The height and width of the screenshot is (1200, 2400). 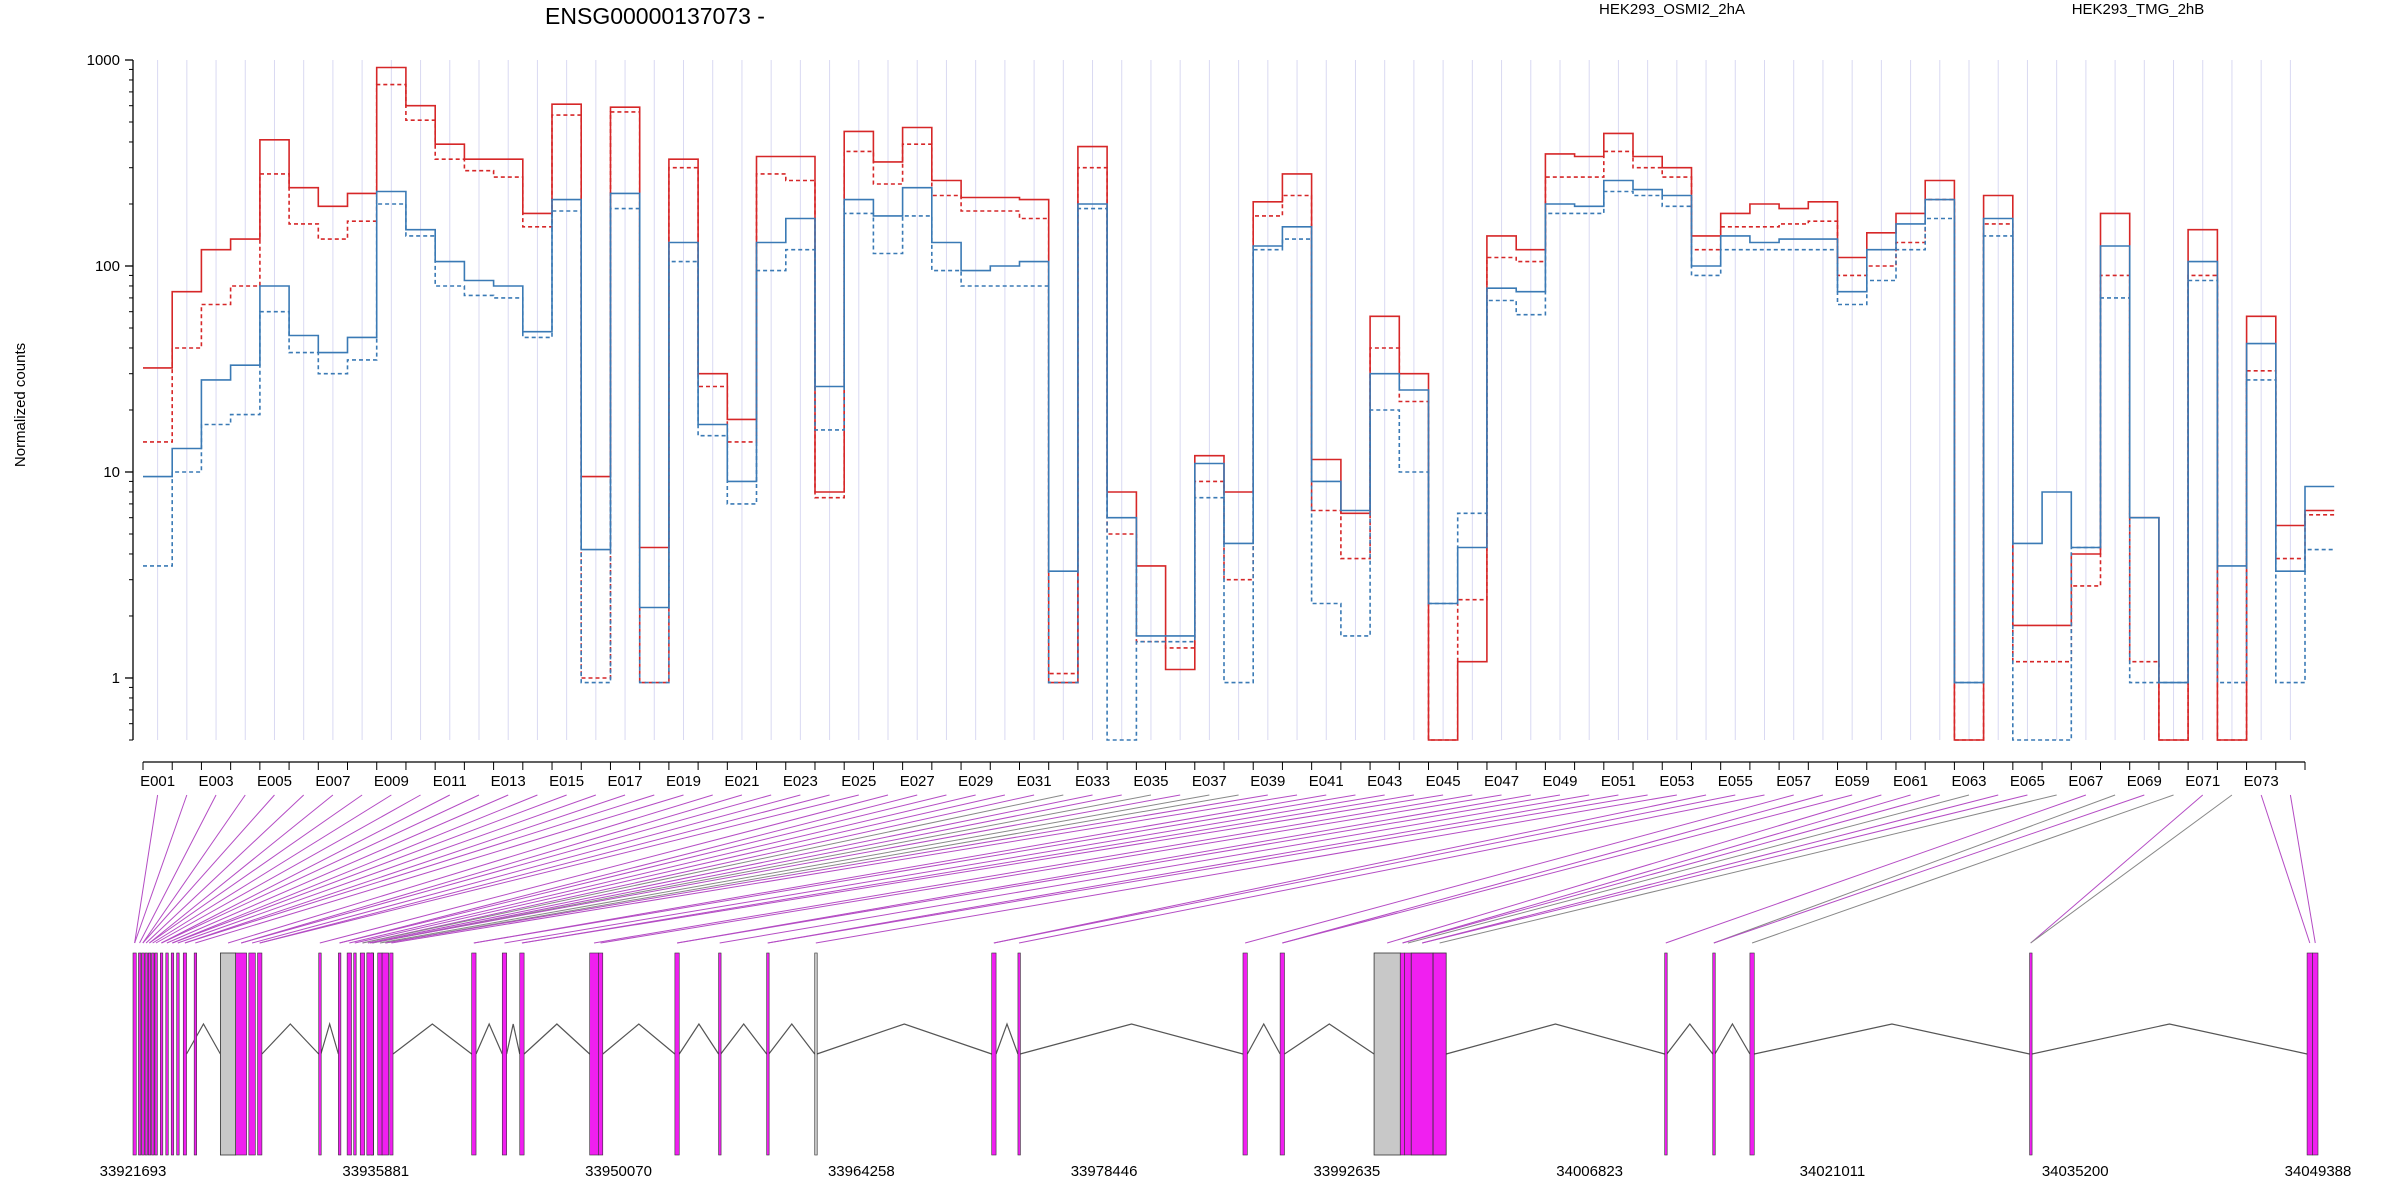 What do you see at coordinates (1209, 781) in the screenshot?
I see `x-tick-label: E037` at bounding box center [1209, 781].